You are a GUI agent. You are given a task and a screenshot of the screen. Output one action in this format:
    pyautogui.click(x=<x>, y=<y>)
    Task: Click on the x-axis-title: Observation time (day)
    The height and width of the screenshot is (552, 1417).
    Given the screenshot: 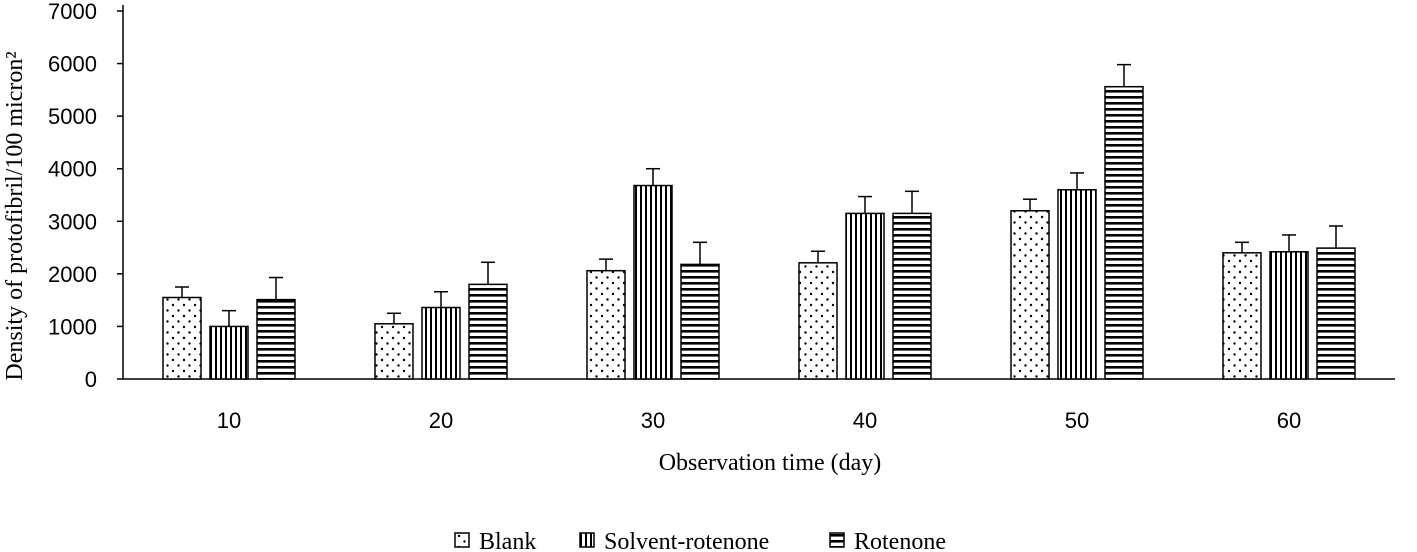 What is the action you would take?
    pyautogui.click(x=770, y=463)
    